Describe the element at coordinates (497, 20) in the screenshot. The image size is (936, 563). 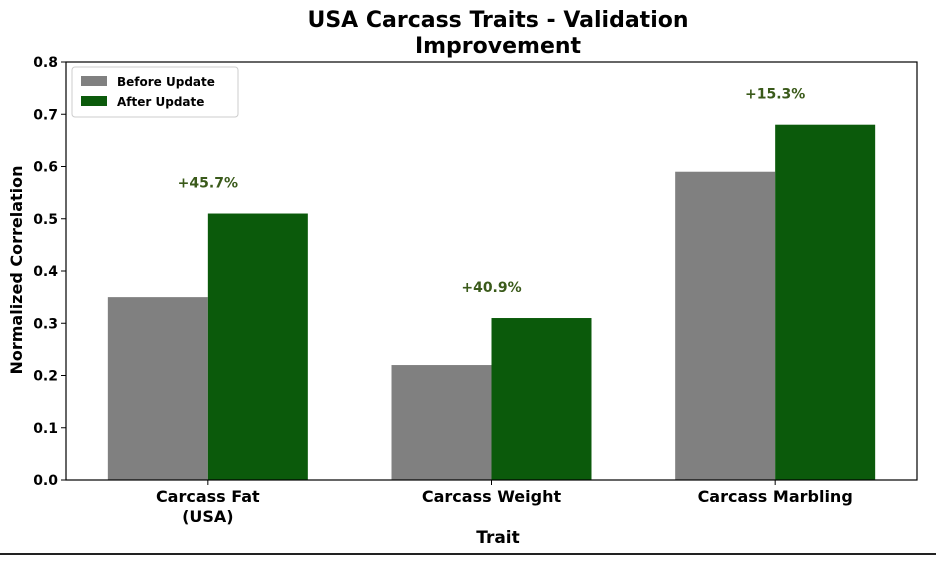
I see `chart-title-line-1: USA Carcass Traits - Validation` at that location.